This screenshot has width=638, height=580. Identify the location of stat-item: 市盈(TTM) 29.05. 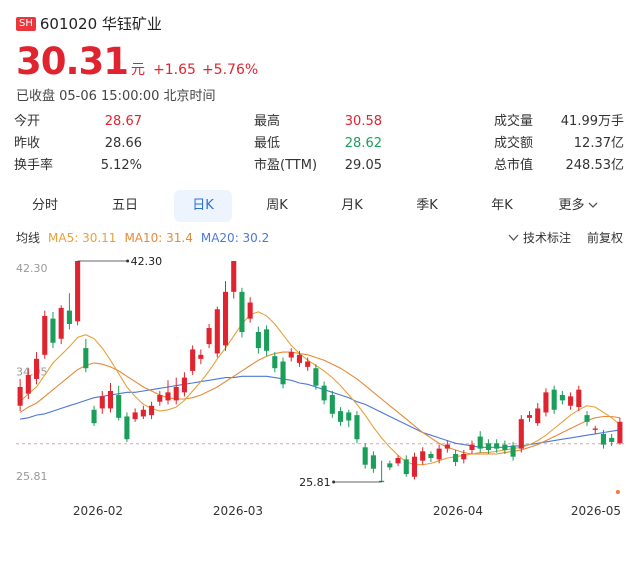
(318, 166).